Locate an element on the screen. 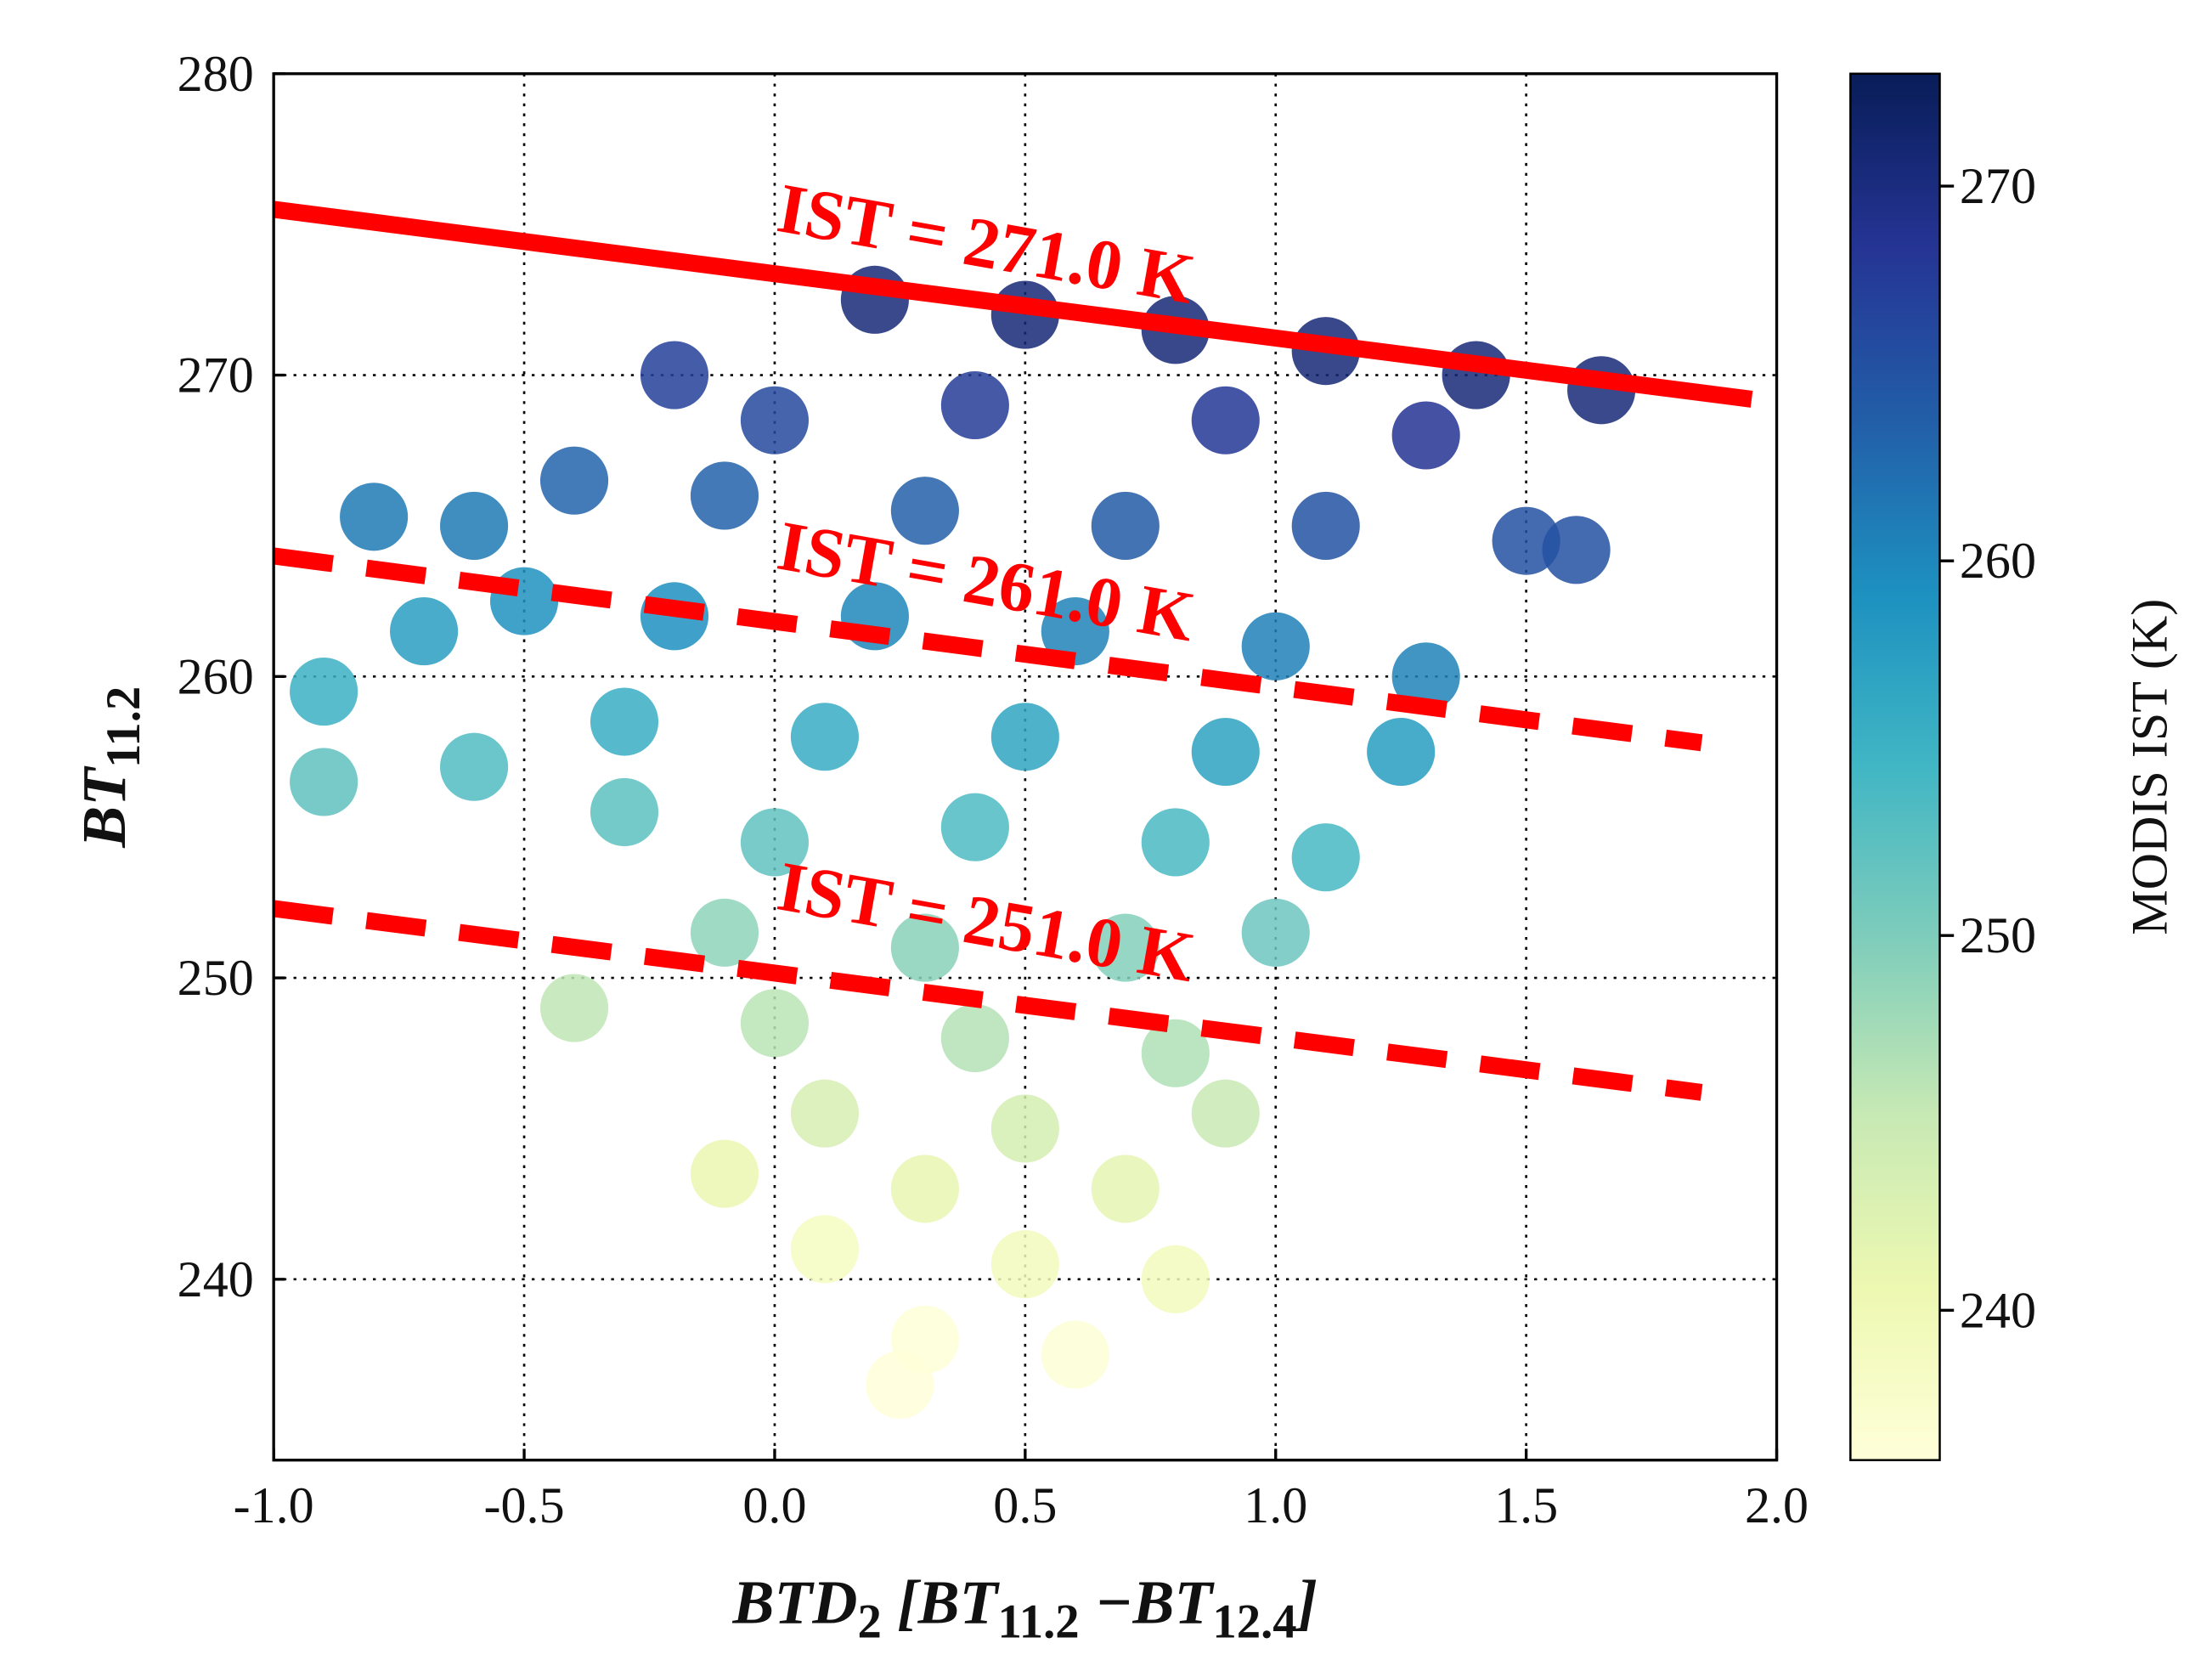 Image resolution: width=2212 pixels, height=1677 pixels. x-tick-label: 0.0 is located at coordinates (774, 1505).